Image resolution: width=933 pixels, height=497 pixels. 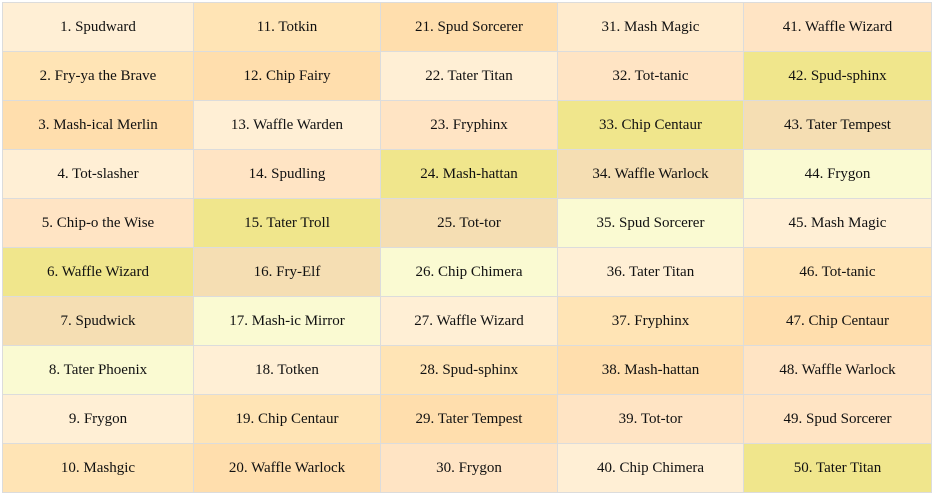 What do you see at coordinates (287, 76) in the screenshot?
I see `grid-cell: 12. Chip Fairy` at bounding box center [287, 76].